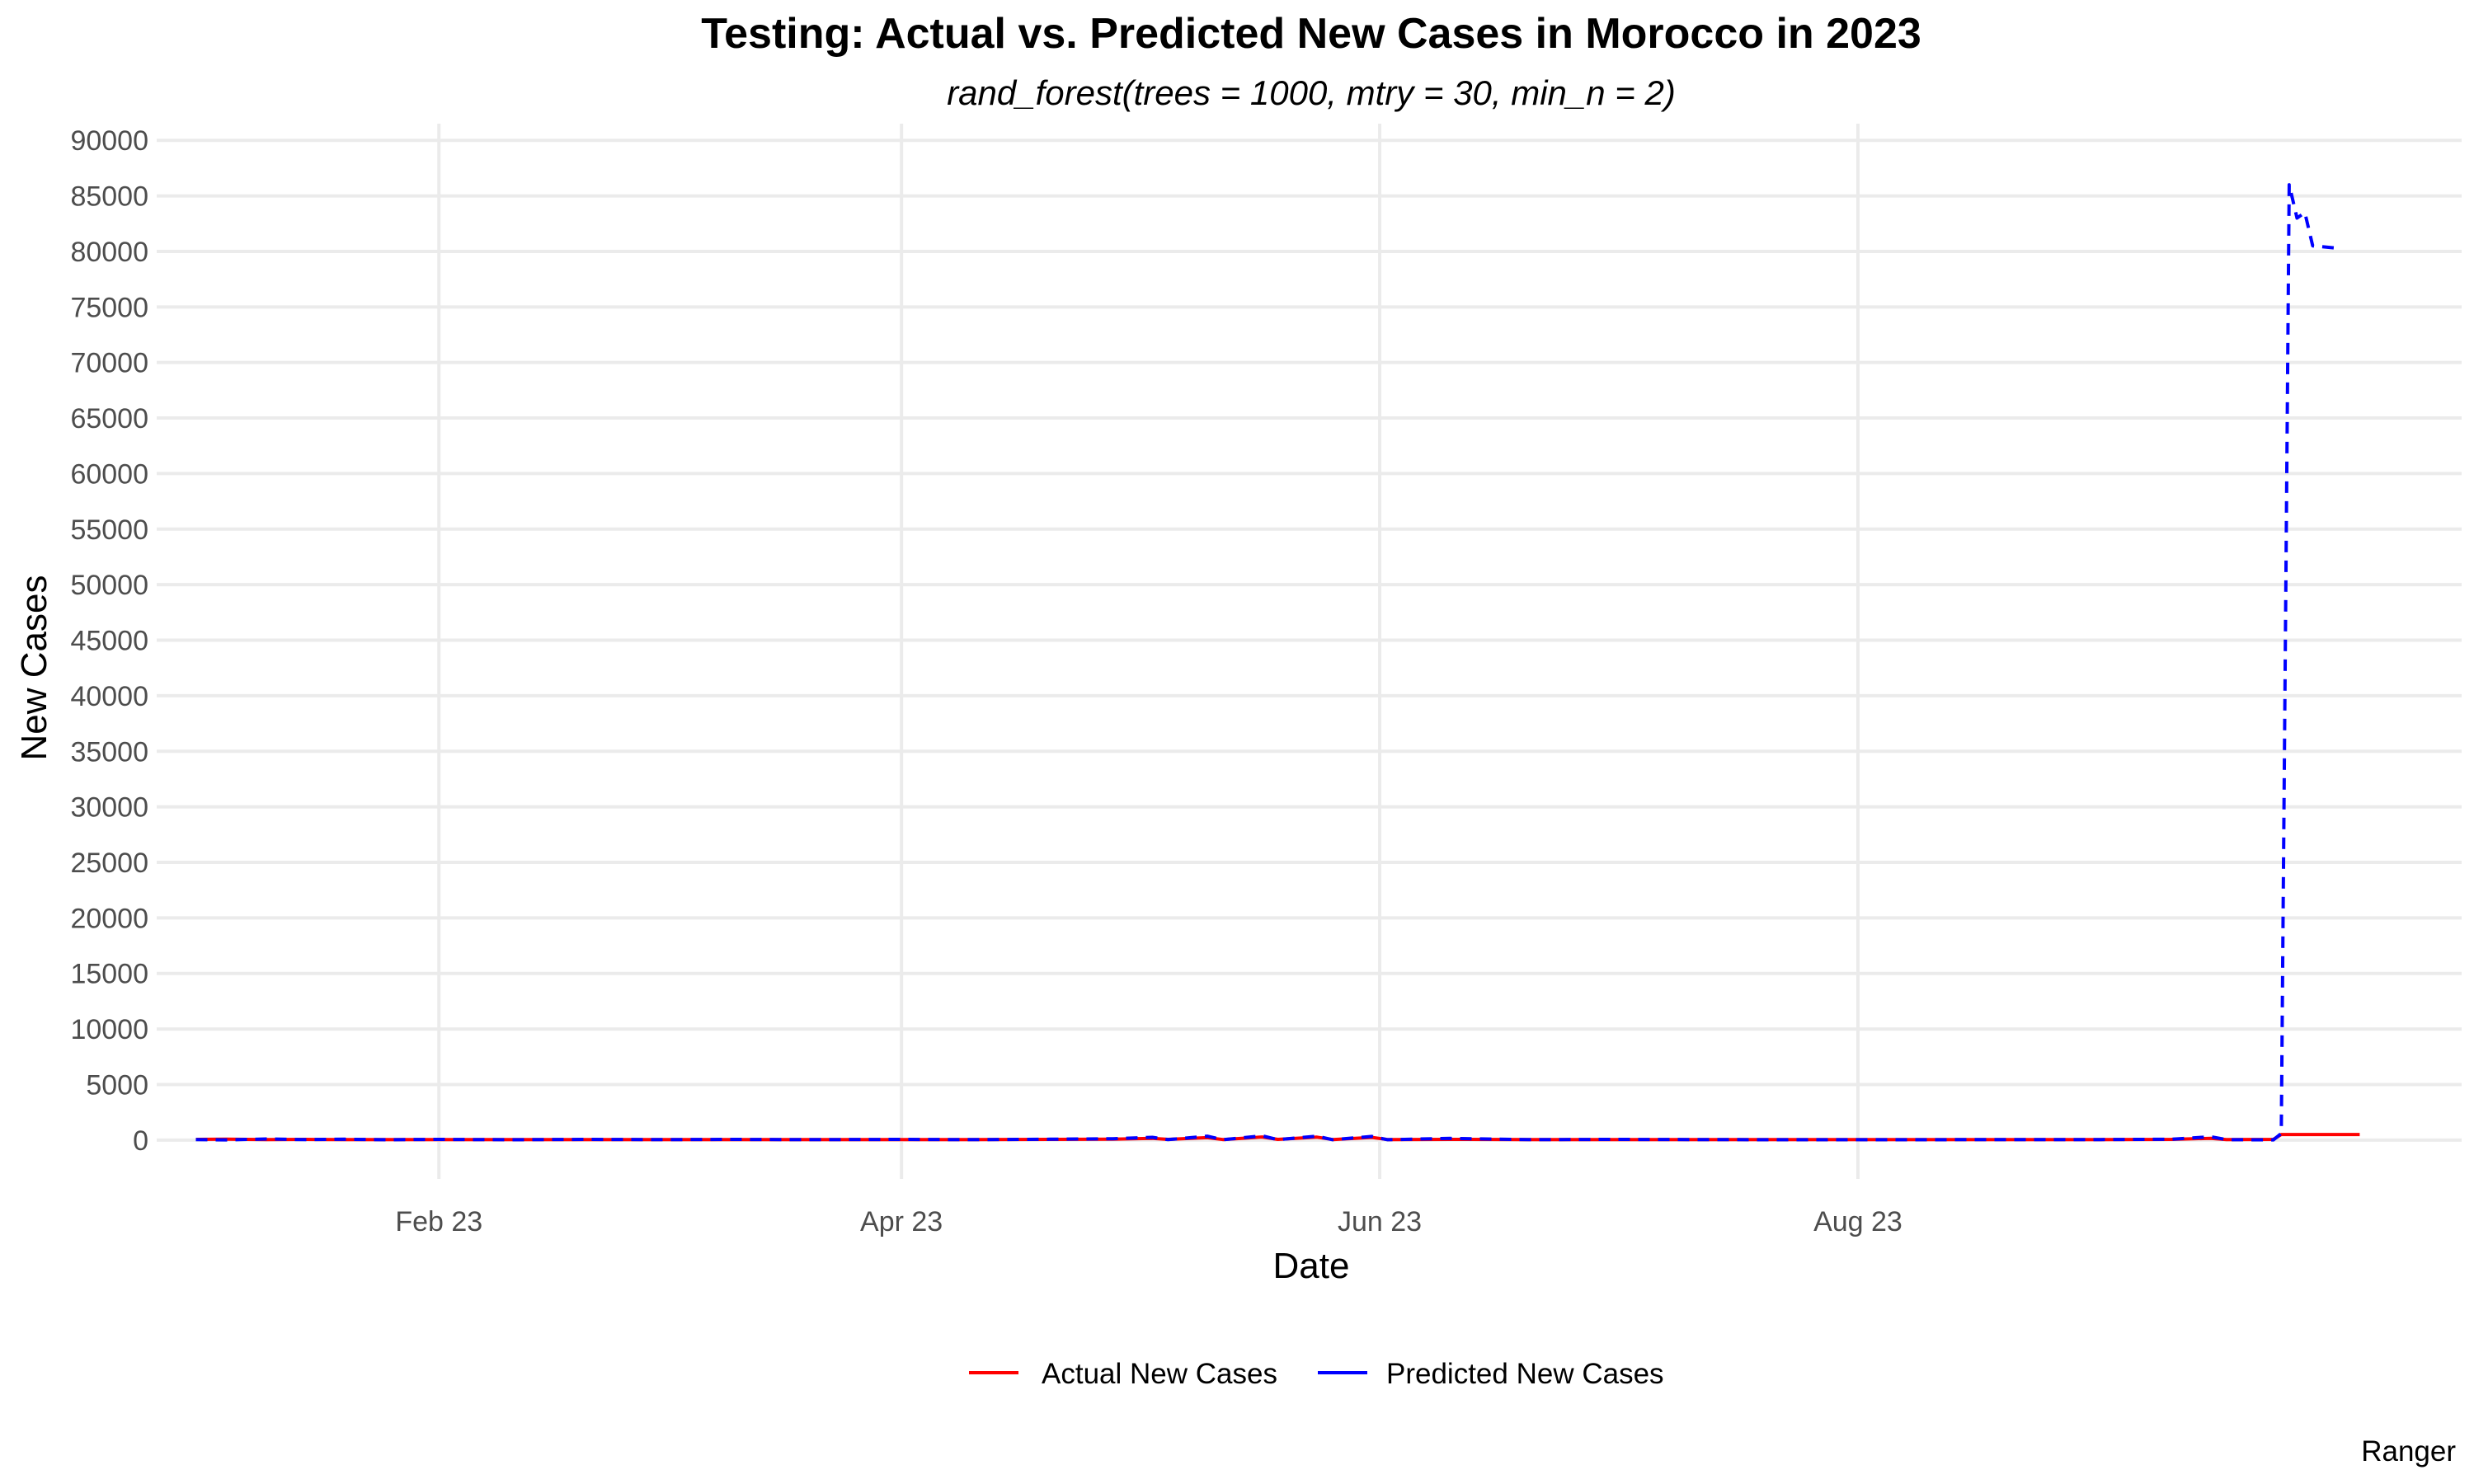  Describe the element at coordinates (109, 363) in the screenshot. I see `y-tick-label: 70000` at that location.